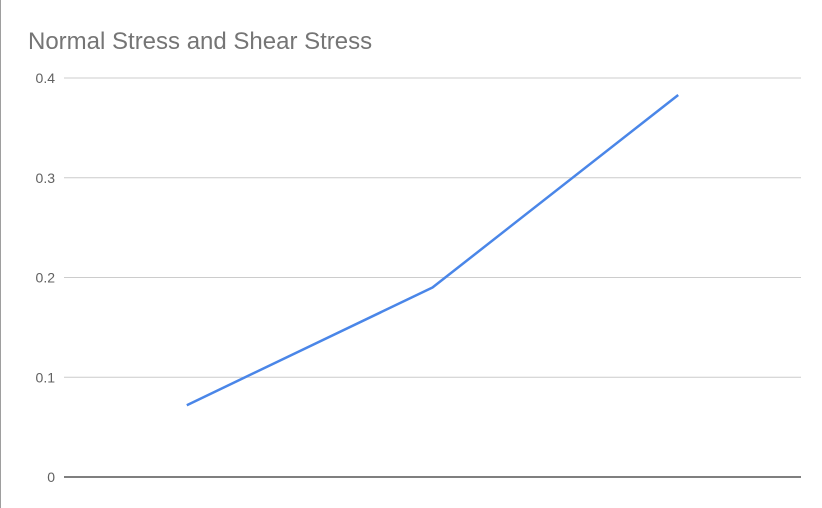 The height and width of the screenshot is (508, 822). Describe the element at coordinates (0, 254) in the screenshot. I see `left-border` at that location.